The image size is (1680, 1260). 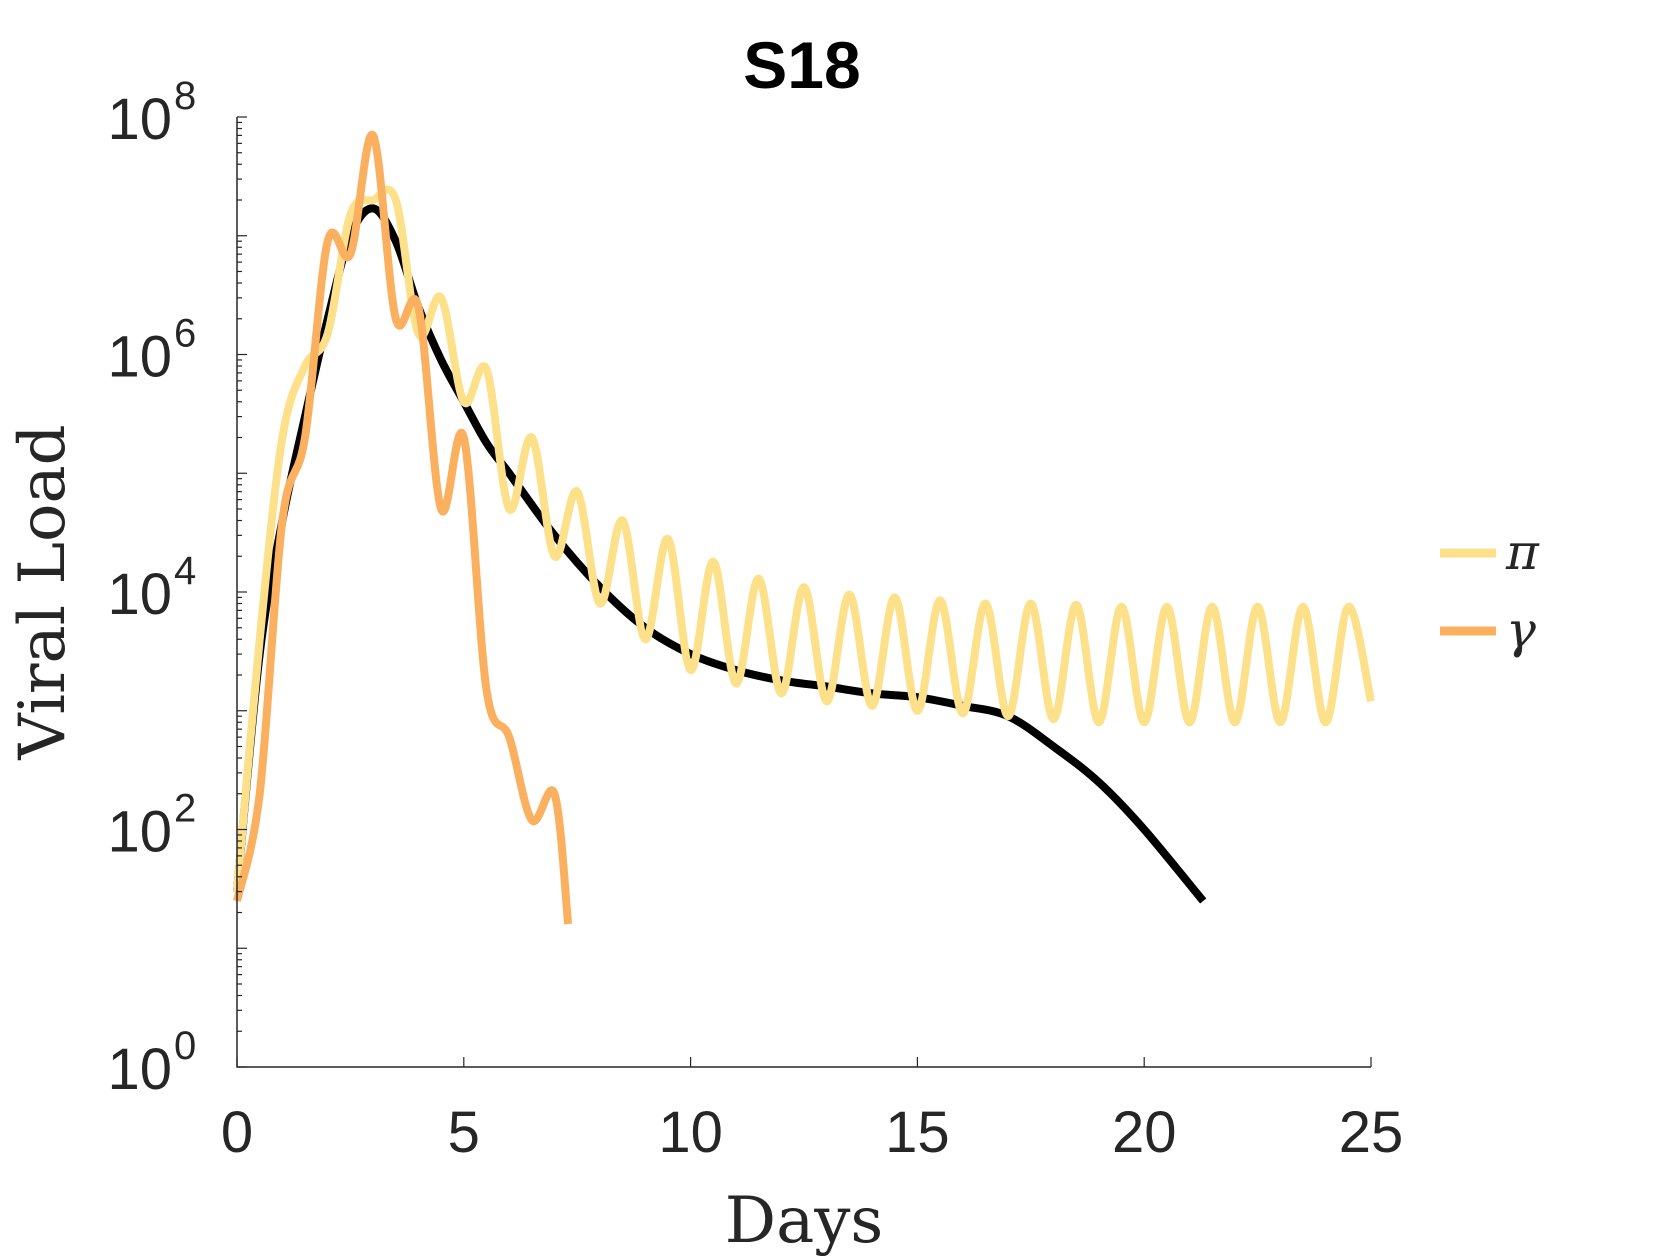 What do you see at coordinates (917, 1132) in the screenshot?
I see `x-tick-label-3: 15` at bounding box center [917, 1132].